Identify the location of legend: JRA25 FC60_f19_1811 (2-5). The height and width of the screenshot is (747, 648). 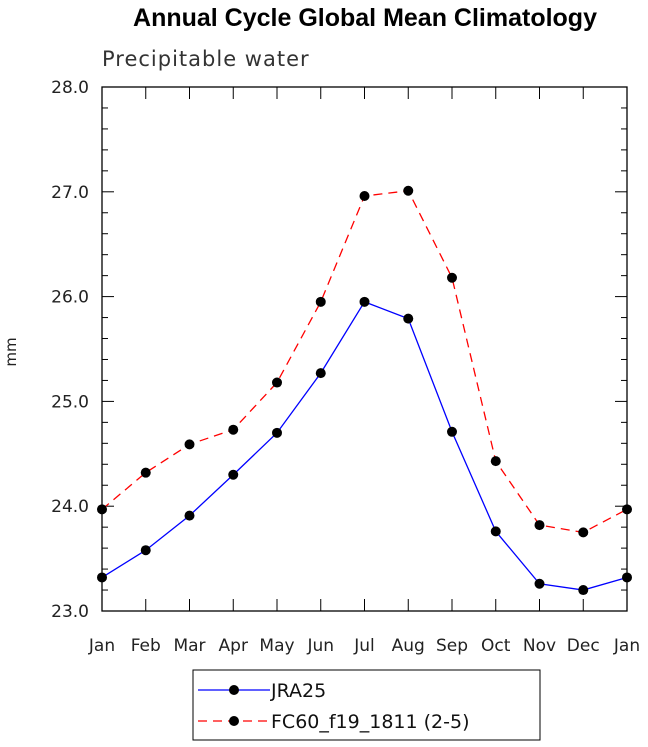
(366, 705).